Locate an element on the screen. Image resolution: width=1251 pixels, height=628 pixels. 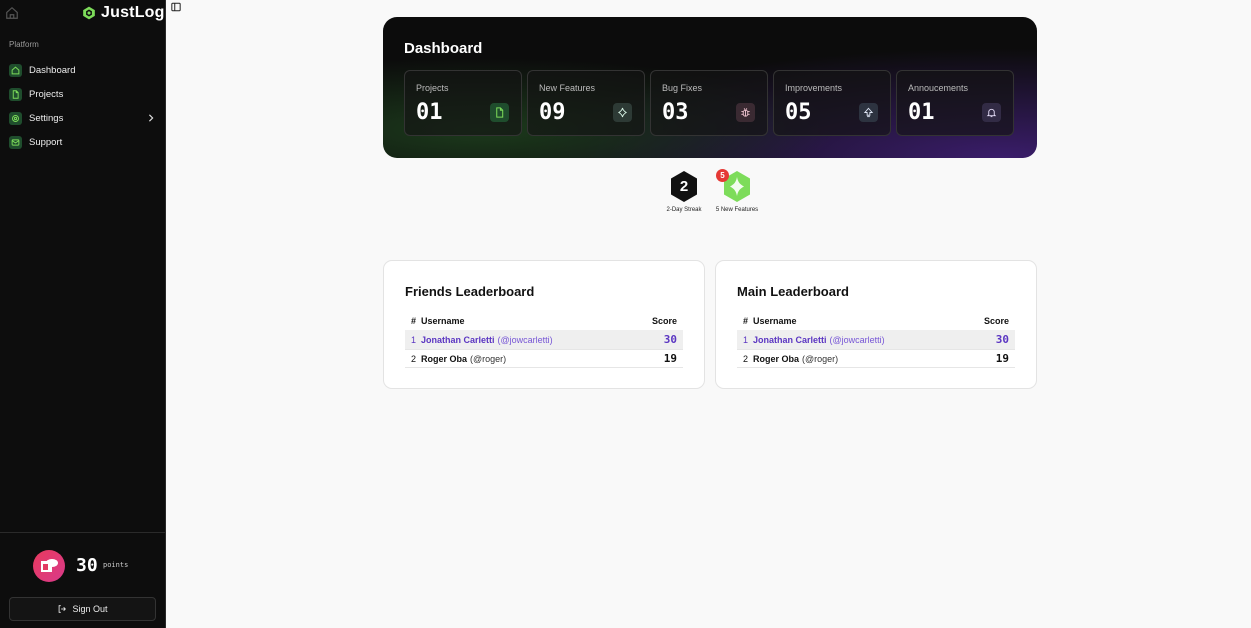
chevron-right-icon is located at coordinates (151, 118).